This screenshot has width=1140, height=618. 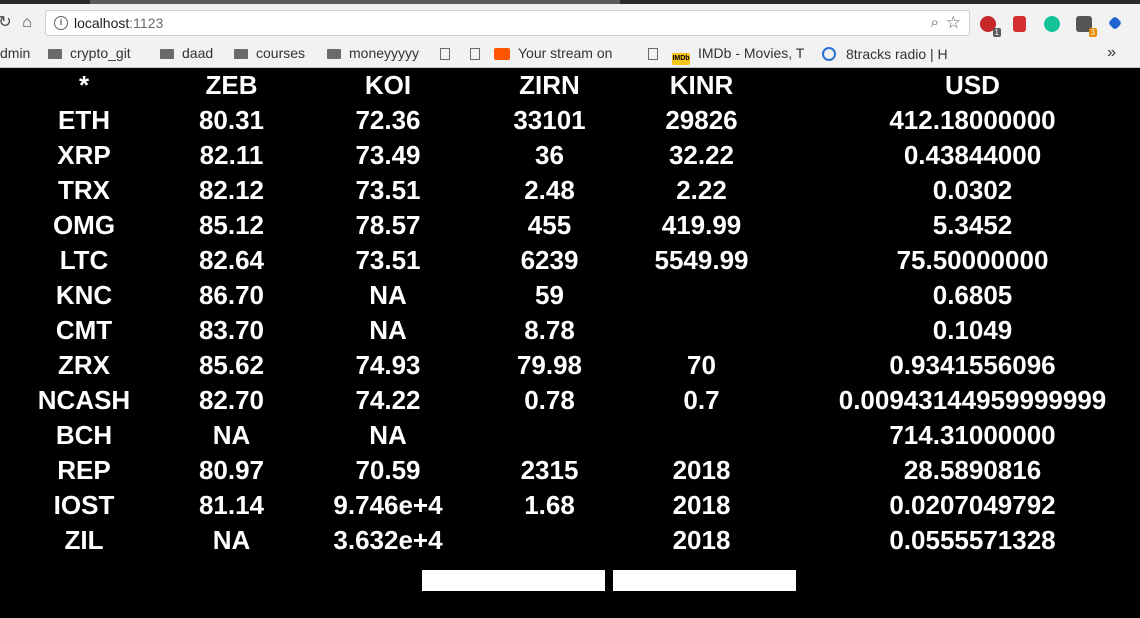 I want to click on header-cell: *, so click(x=84, y=85).